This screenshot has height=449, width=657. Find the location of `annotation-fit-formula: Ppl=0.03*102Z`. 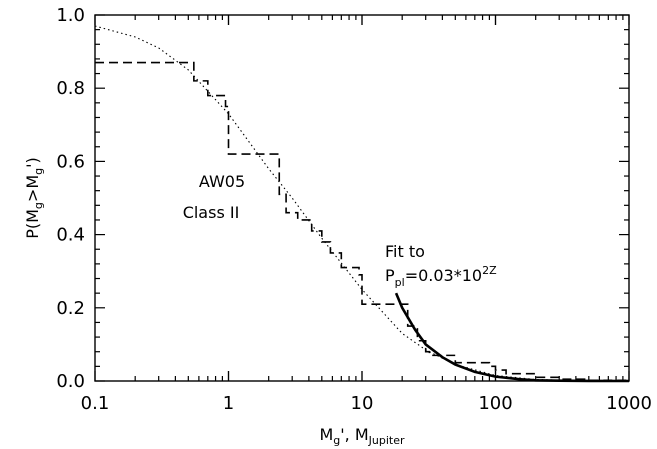

annotation-fit-formula: Ppl=0.03*102Z is located at coordinates (441, 276).